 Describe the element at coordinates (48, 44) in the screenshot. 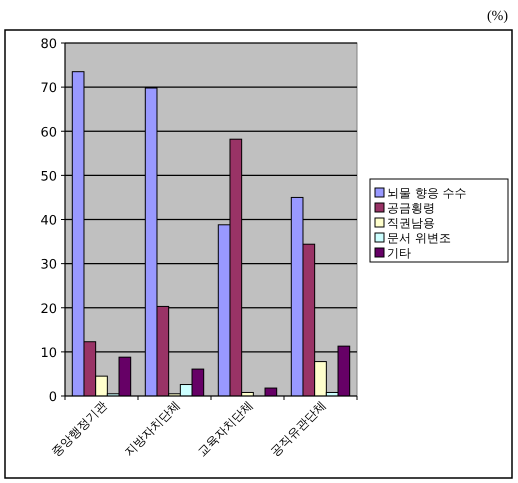

I see `y-tick-label: 80` at that location.